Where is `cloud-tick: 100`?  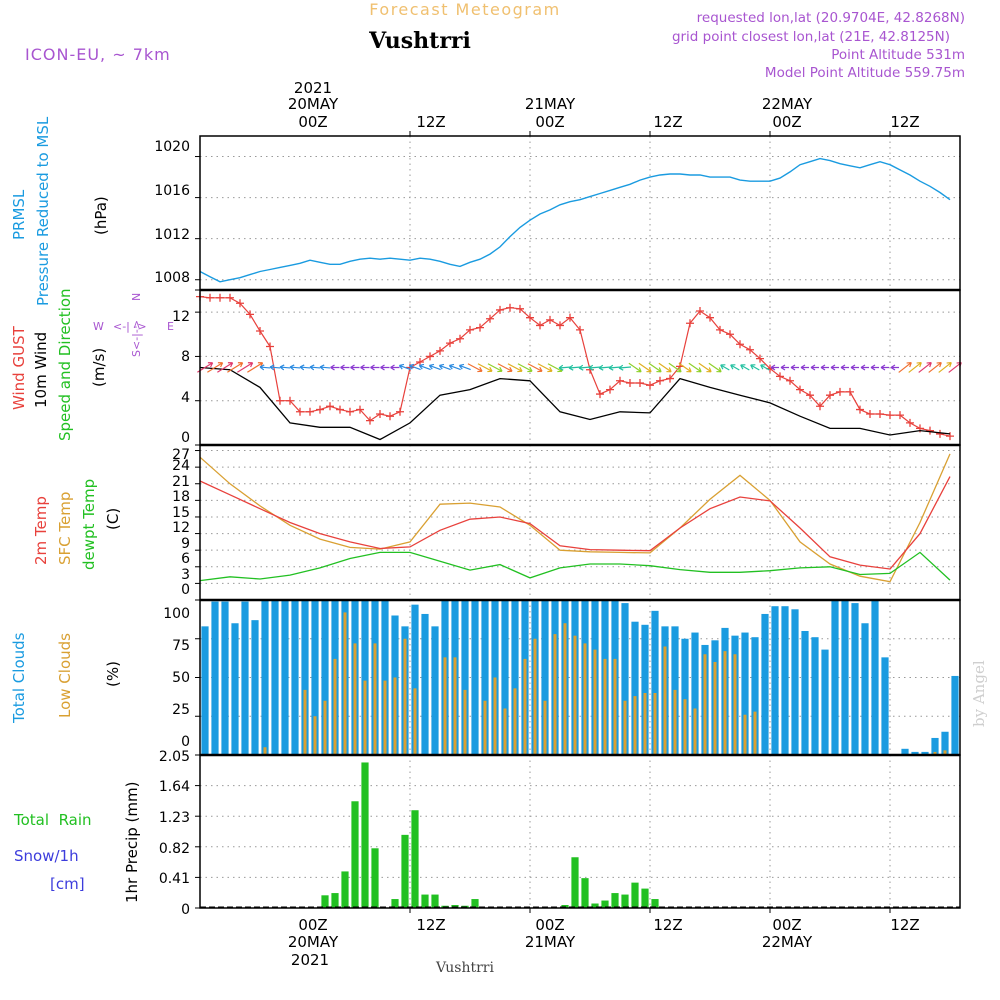 cloud-tick: 100 is located at coordinates (176, 614).